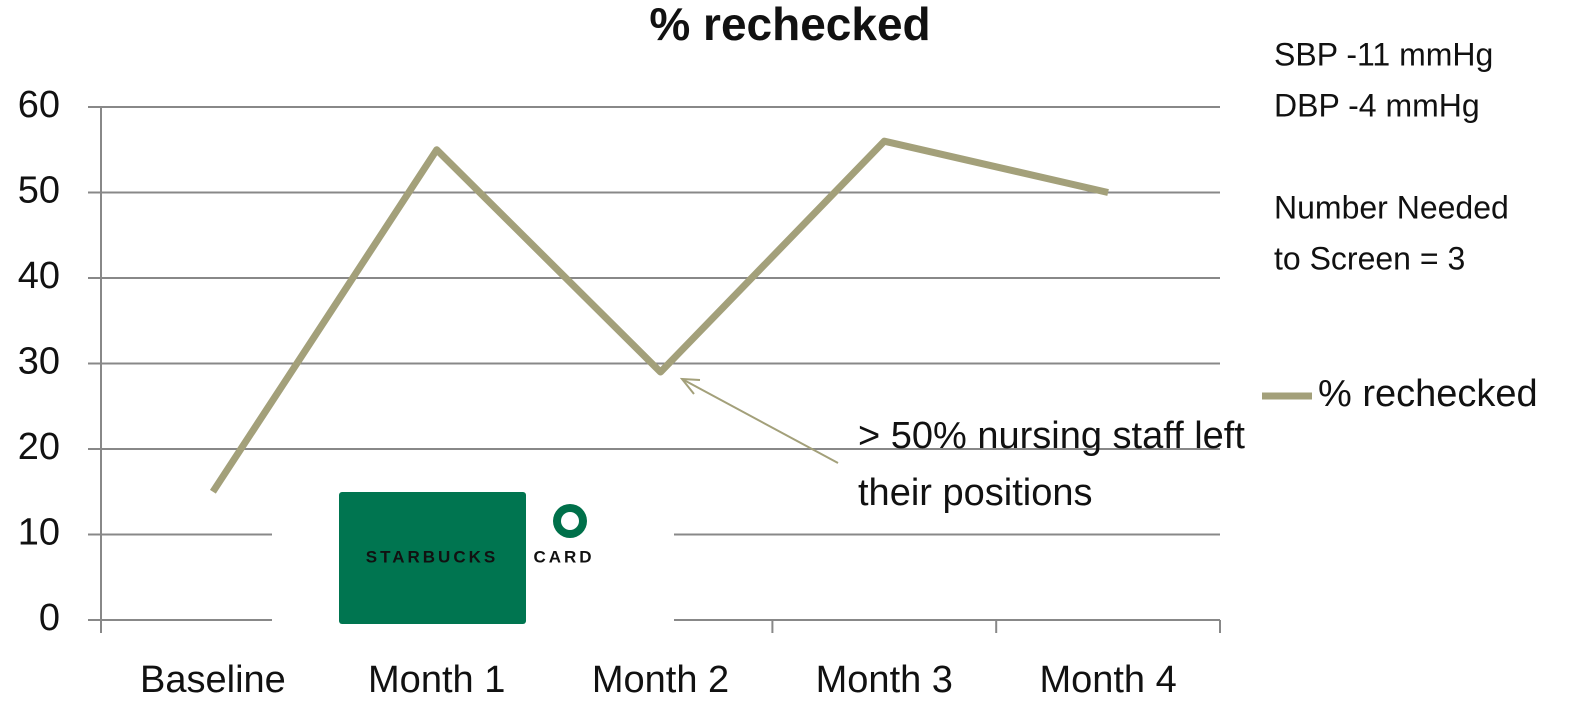 The height and width of the screenshot is (701, 1569). Describe the element at coordinates (789, 25) in the screenshot. I see `chart-title: % rechecked` at that location.